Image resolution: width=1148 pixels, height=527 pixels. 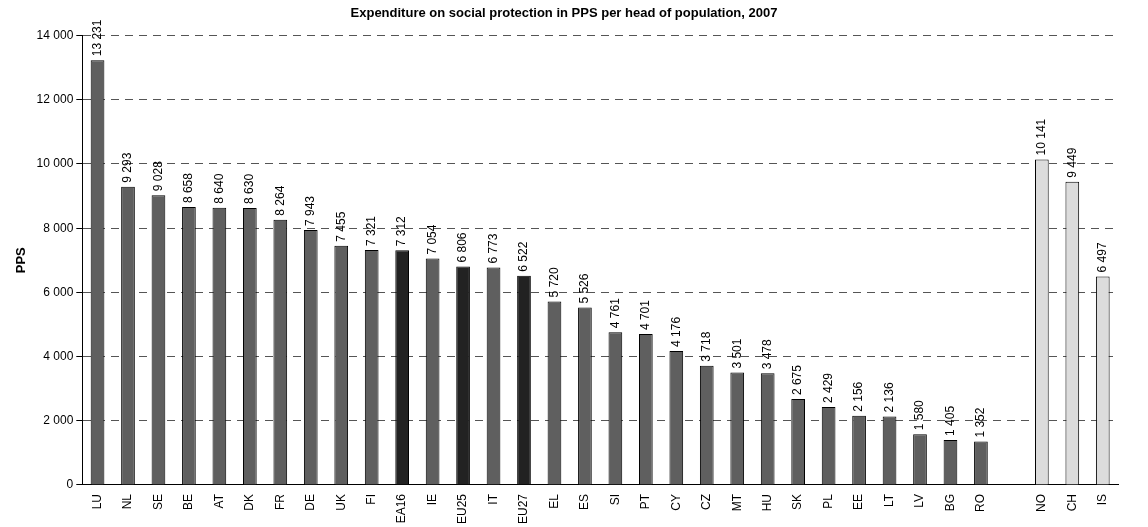 I want to click on x-tick-label: EL, so click(x=553, y=501).